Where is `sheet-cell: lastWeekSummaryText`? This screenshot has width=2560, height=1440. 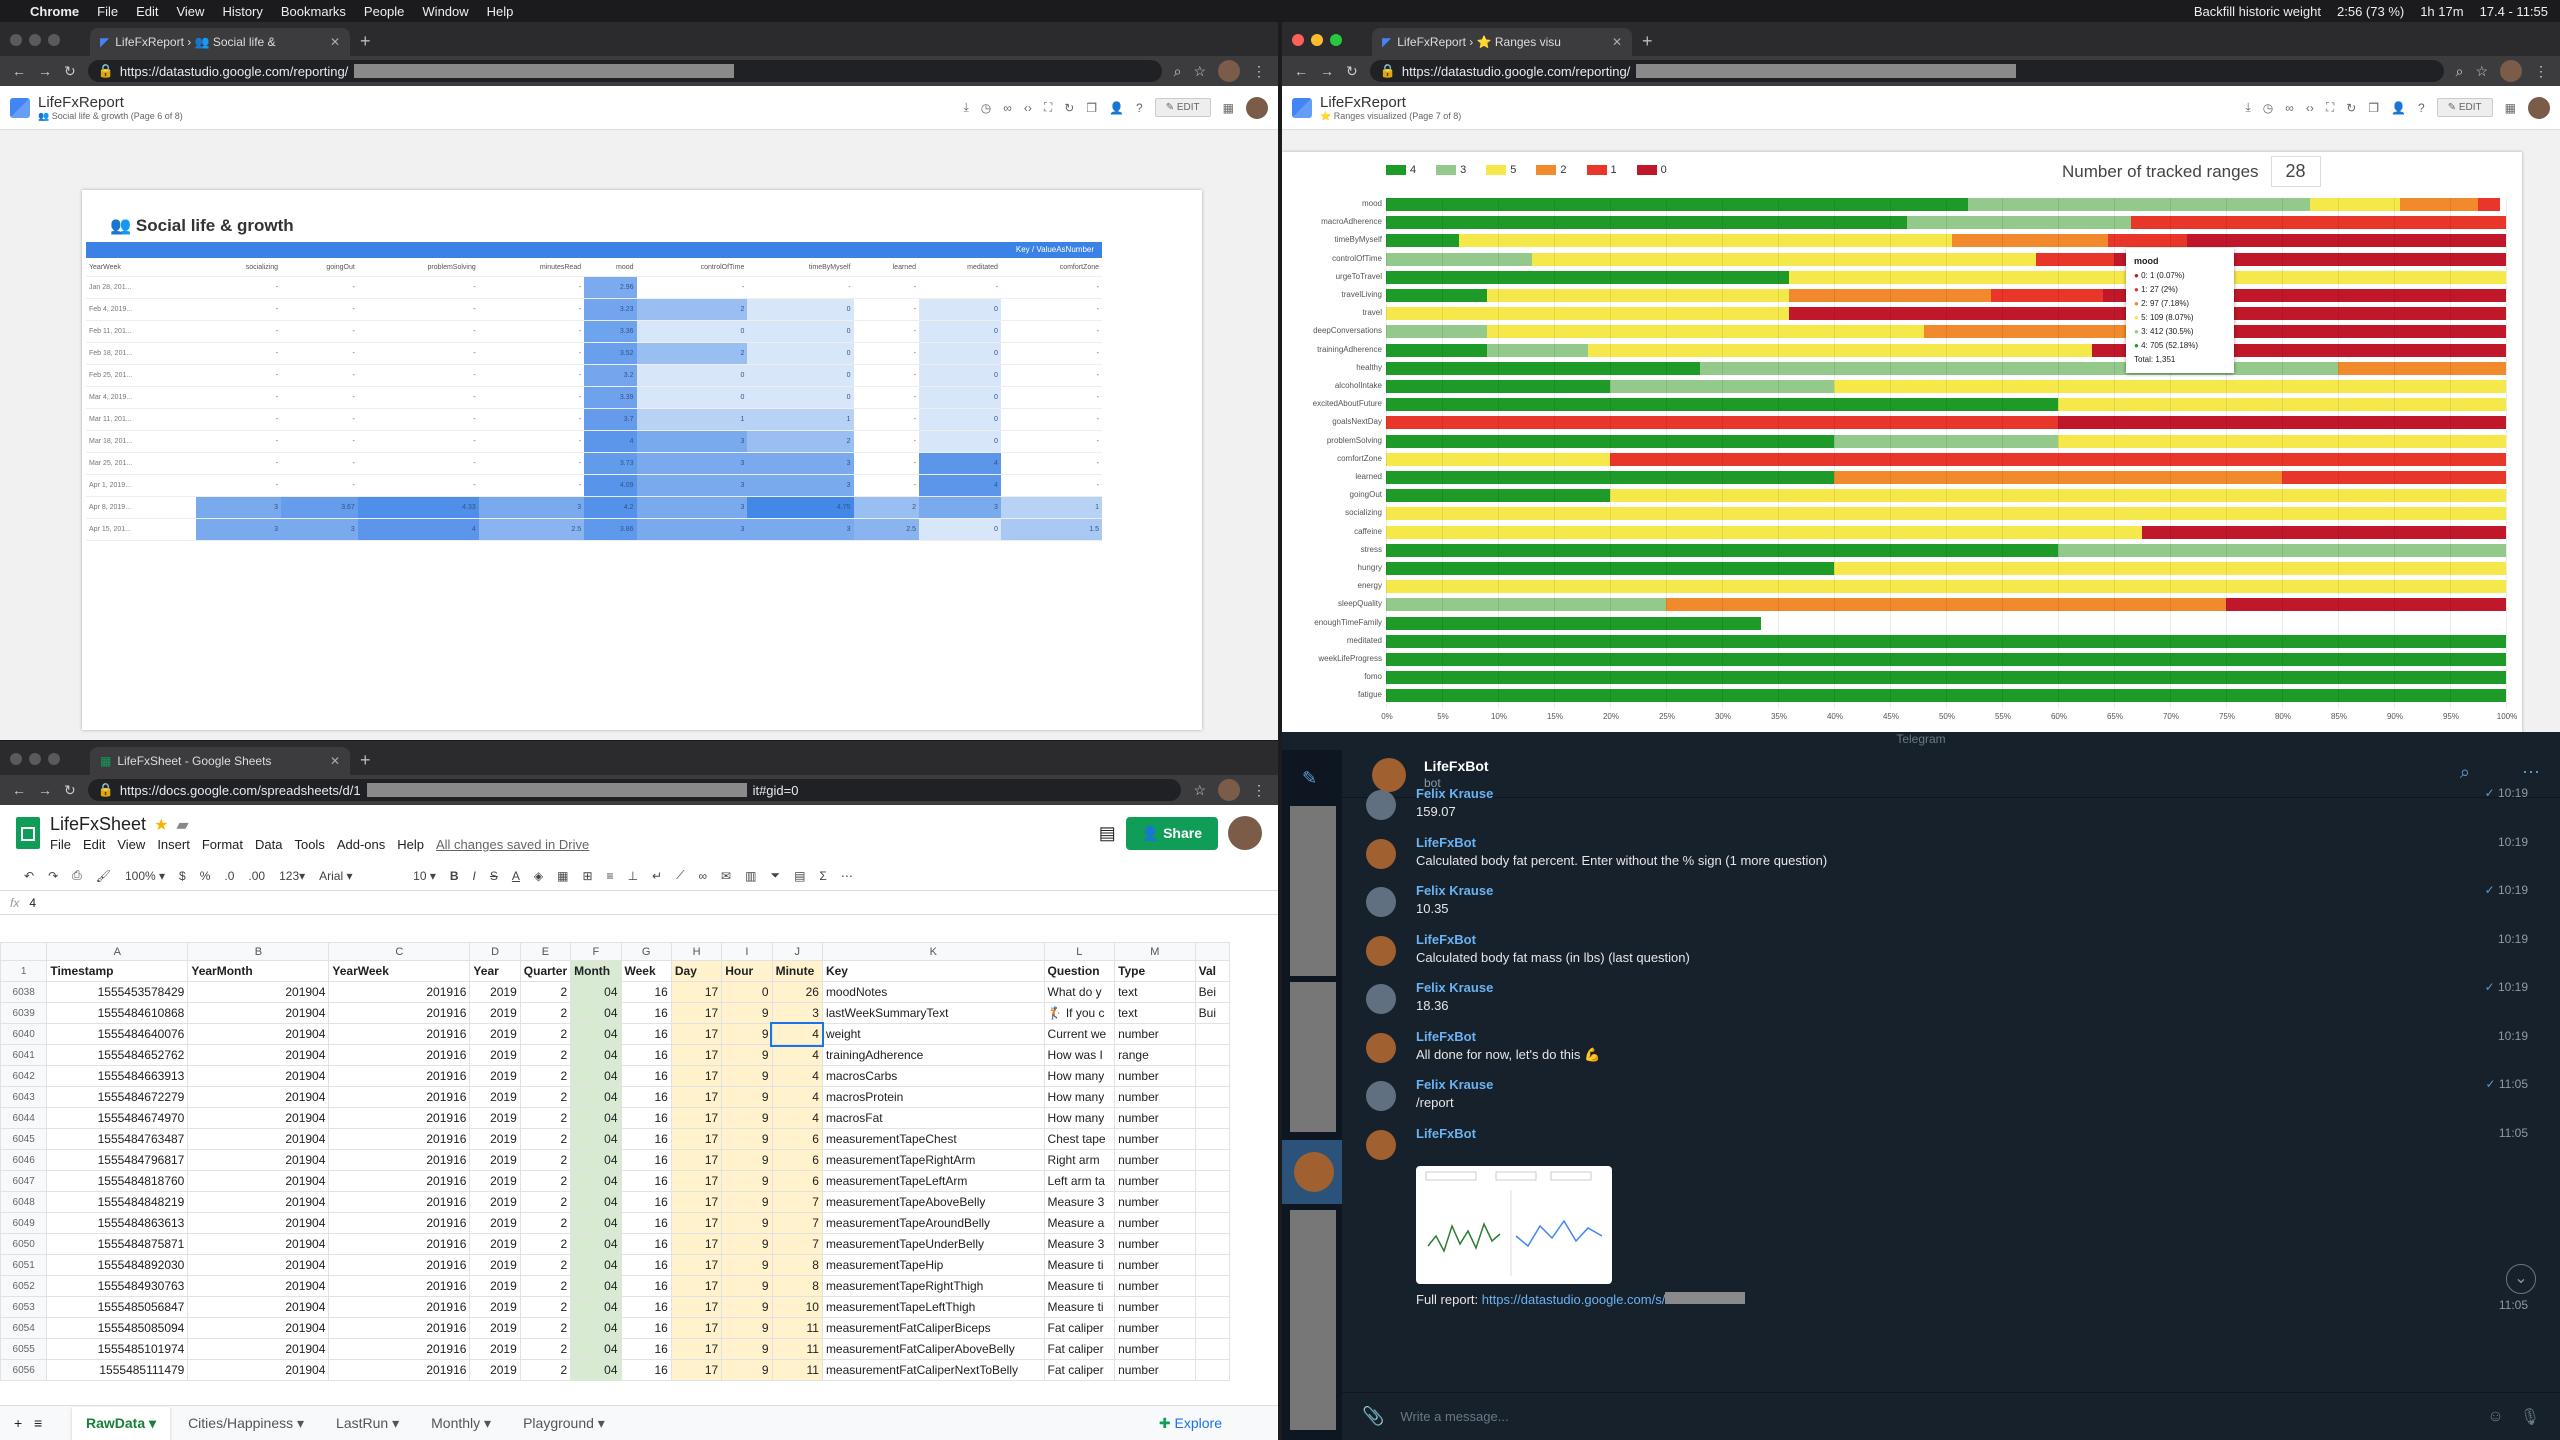 sheet-cell: lastWeekSummaryText is located at coordinates (933, 1013).